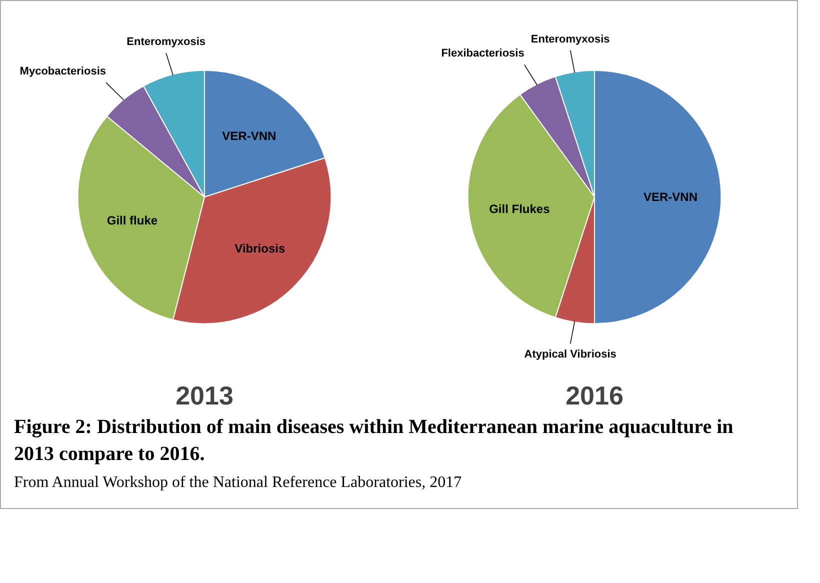 This screenshot has height=583, width=820. Describe the element at coordinates (238, 483) in the screenshot. I see `text: From Annual Workshop of the National Reference Laboratories, 2017` at that location.